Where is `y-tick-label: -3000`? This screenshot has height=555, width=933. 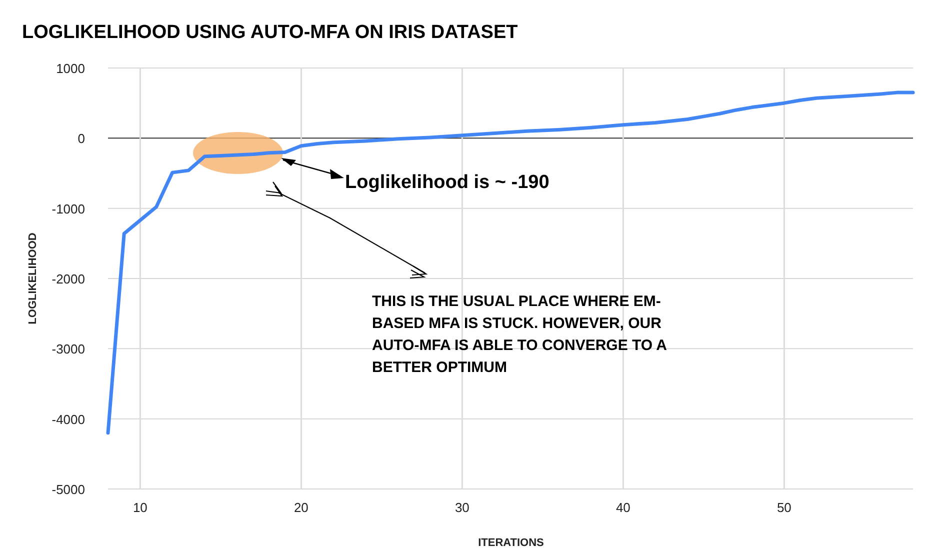 y-tick-label: -3000 is located at coordinates (68, 349).